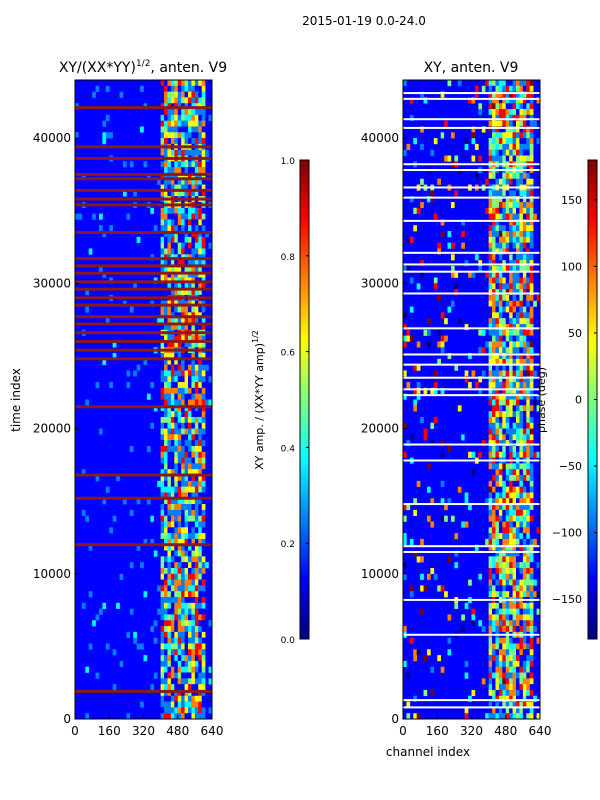 This screenshot has width=600, height=800. What do you see at coordinates (471, 187) in the screenshot?
I see `phase-blank-row` at bounding box center [471, 187].